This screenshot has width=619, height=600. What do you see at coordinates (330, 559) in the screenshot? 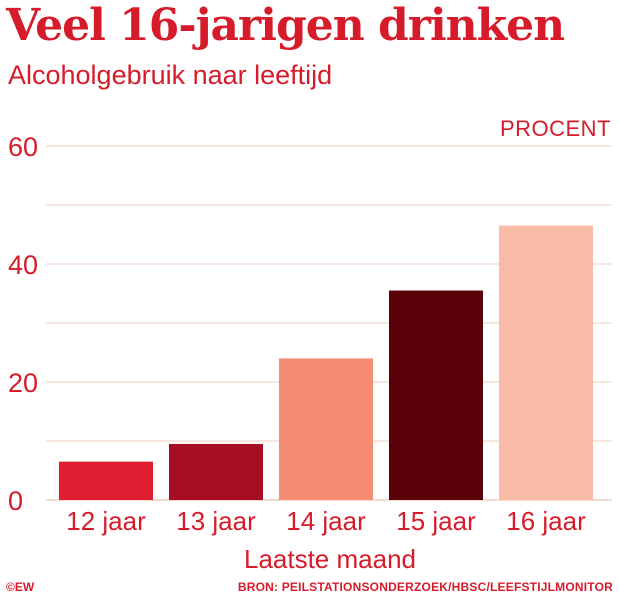
I see `x-axis-label: Laatste maand` at bounding box center [330, 559].